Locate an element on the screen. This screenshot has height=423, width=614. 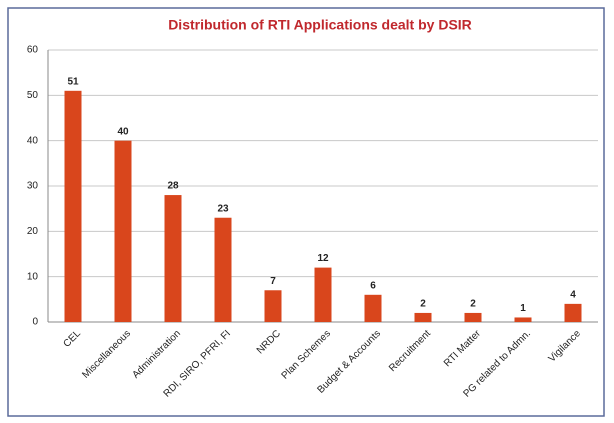
value-label: 7 is located at coordinates (273, 281).